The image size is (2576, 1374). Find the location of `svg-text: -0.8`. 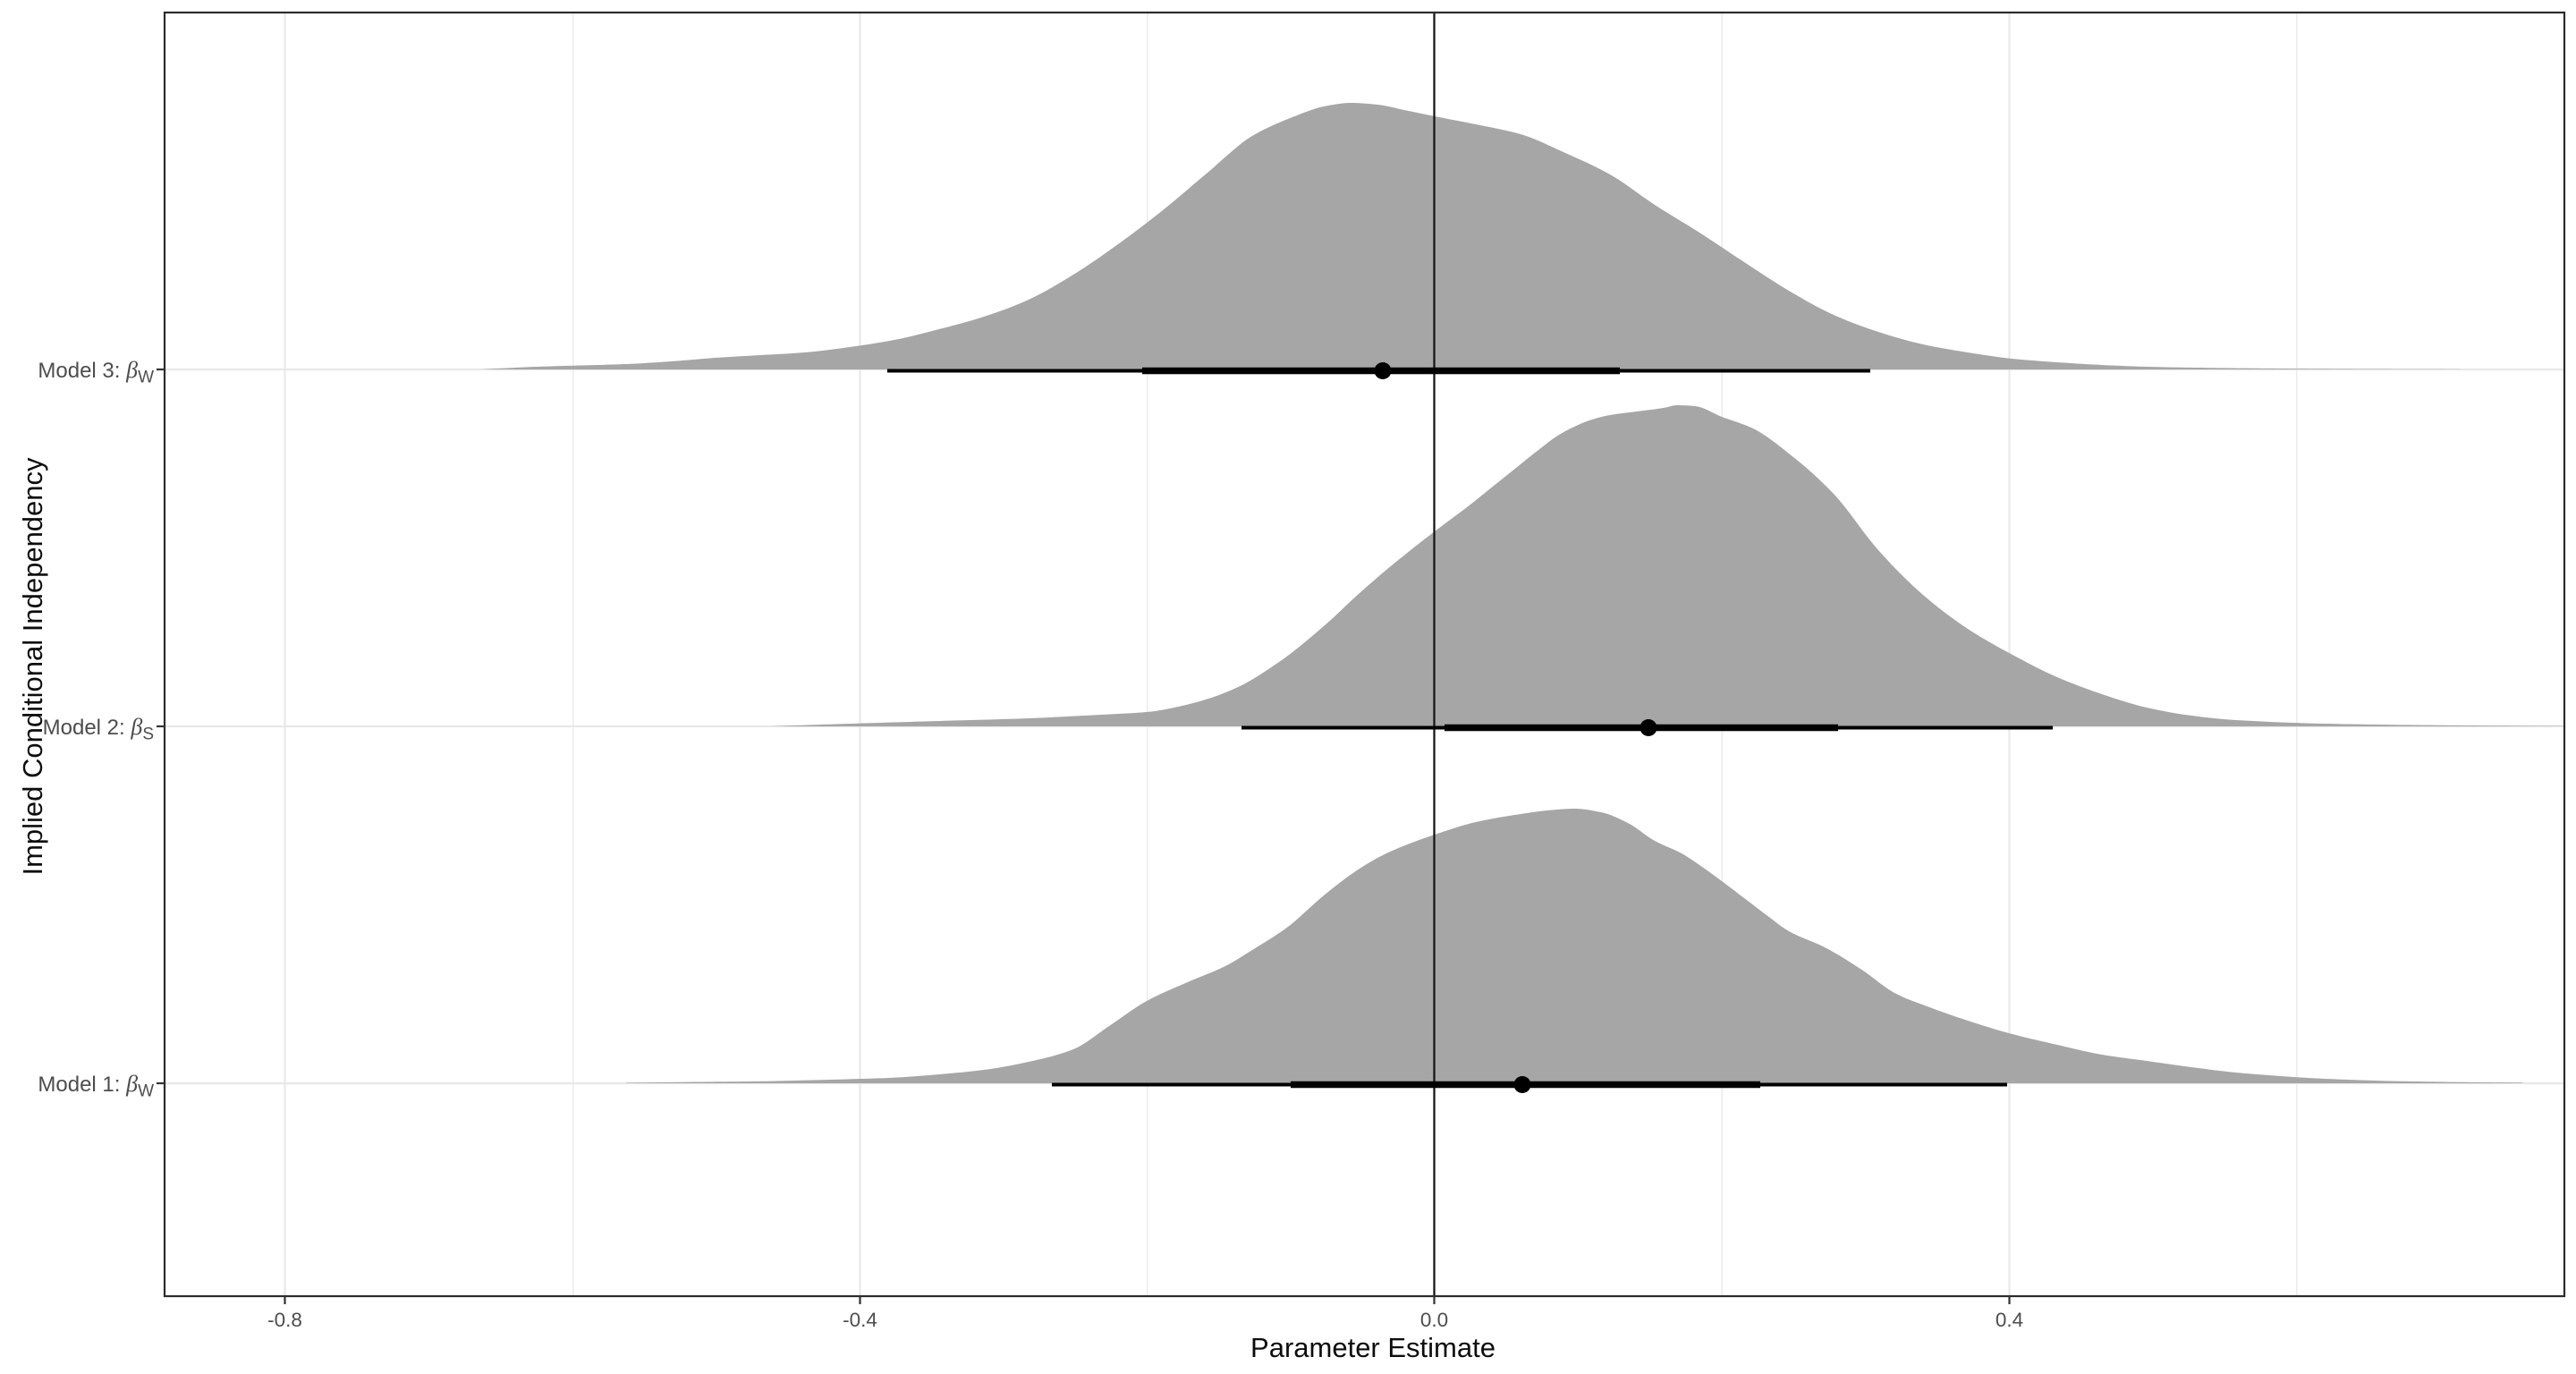

svg-text: -0.8 is located at coordinates (284, 1320).